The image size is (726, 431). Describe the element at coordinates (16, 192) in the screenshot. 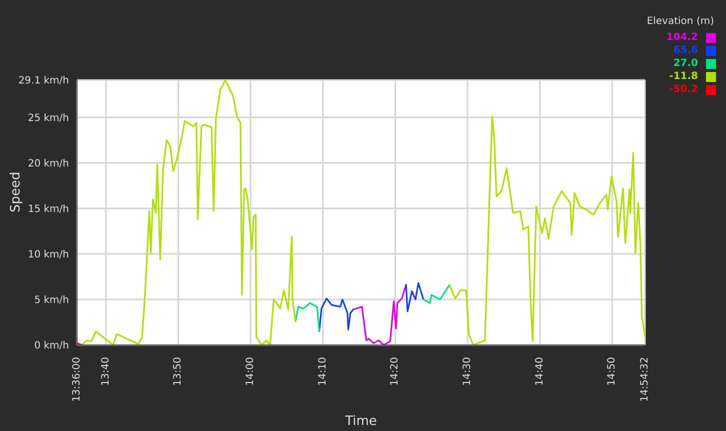

I see `y-axis-title: Speed` at that location.